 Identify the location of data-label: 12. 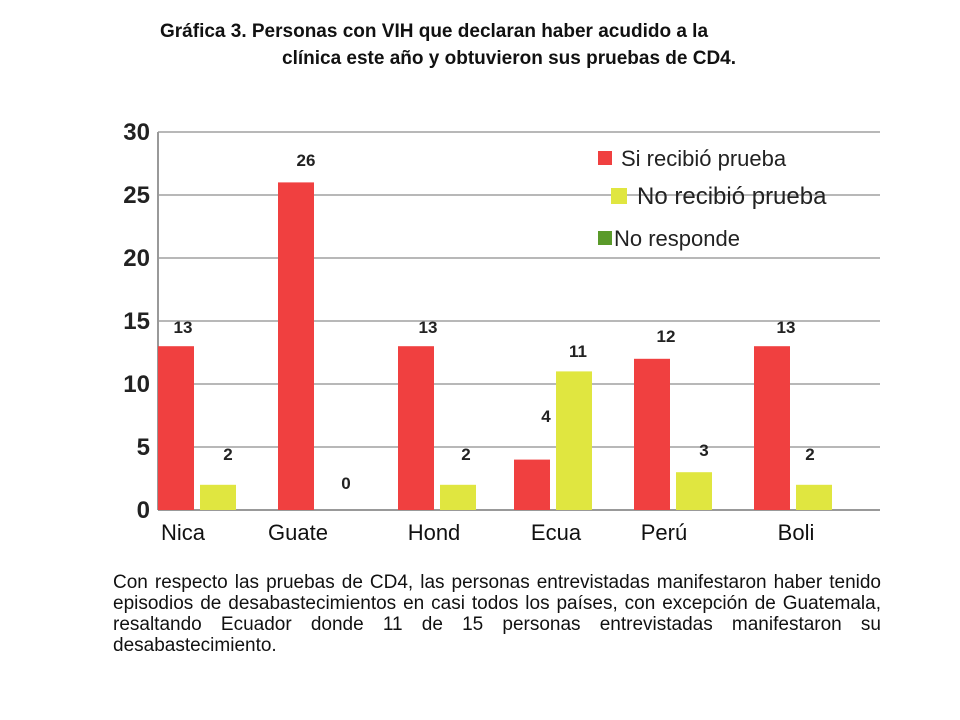
(666, 336).